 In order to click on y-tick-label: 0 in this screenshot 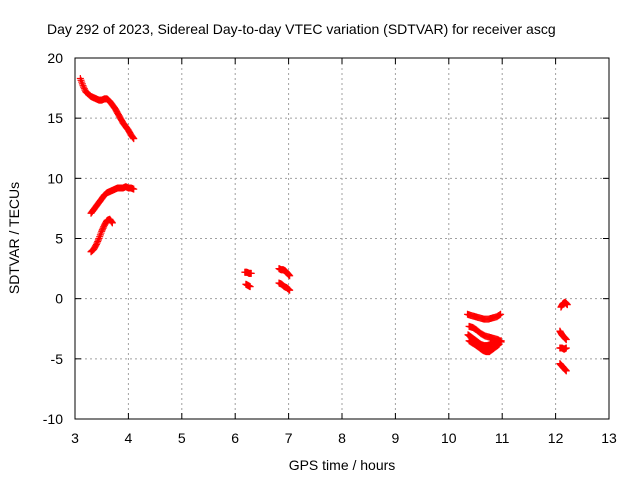, I will do `click(59, 299)`.